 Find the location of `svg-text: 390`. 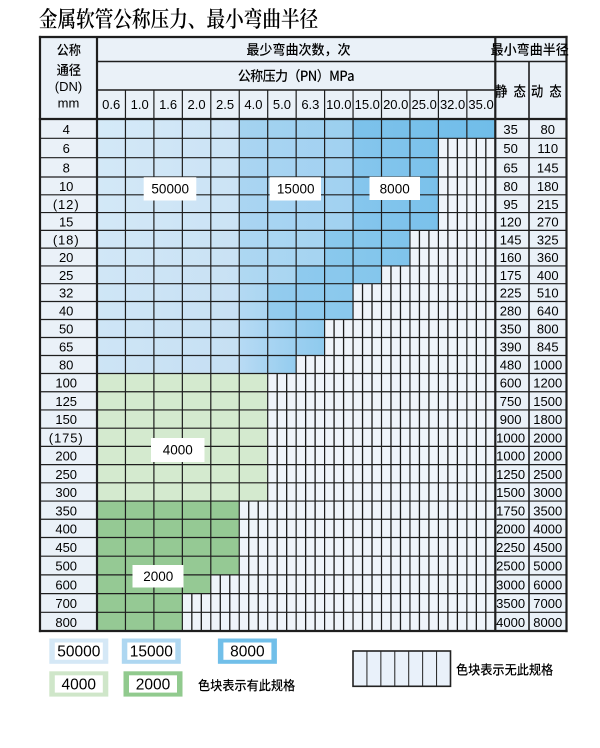

svg-text: 390 is located at coordinates (511, 347).